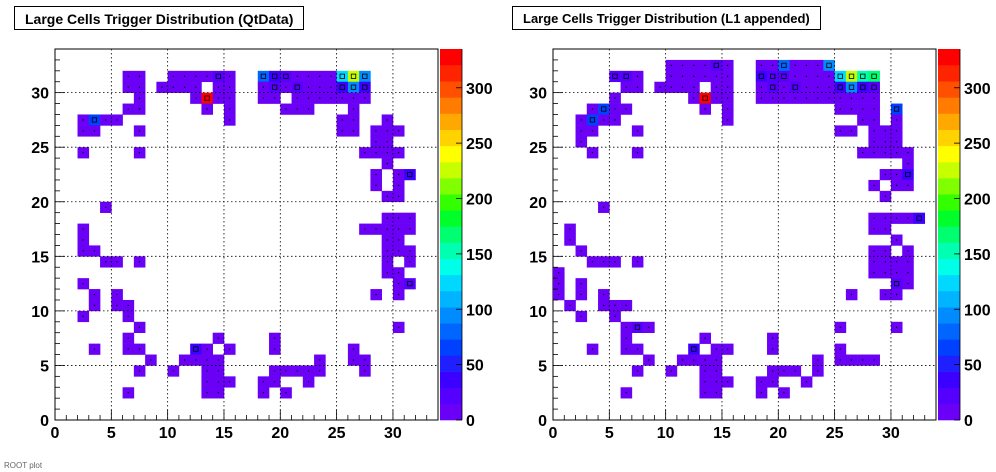  I want to click on color-scale-label: 150, so click(977, 255).